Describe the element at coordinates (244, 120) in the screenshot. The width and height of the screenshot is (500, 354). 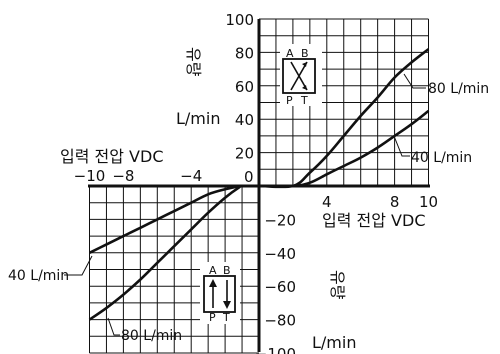
I see `y-tick-label: 40` at that location.